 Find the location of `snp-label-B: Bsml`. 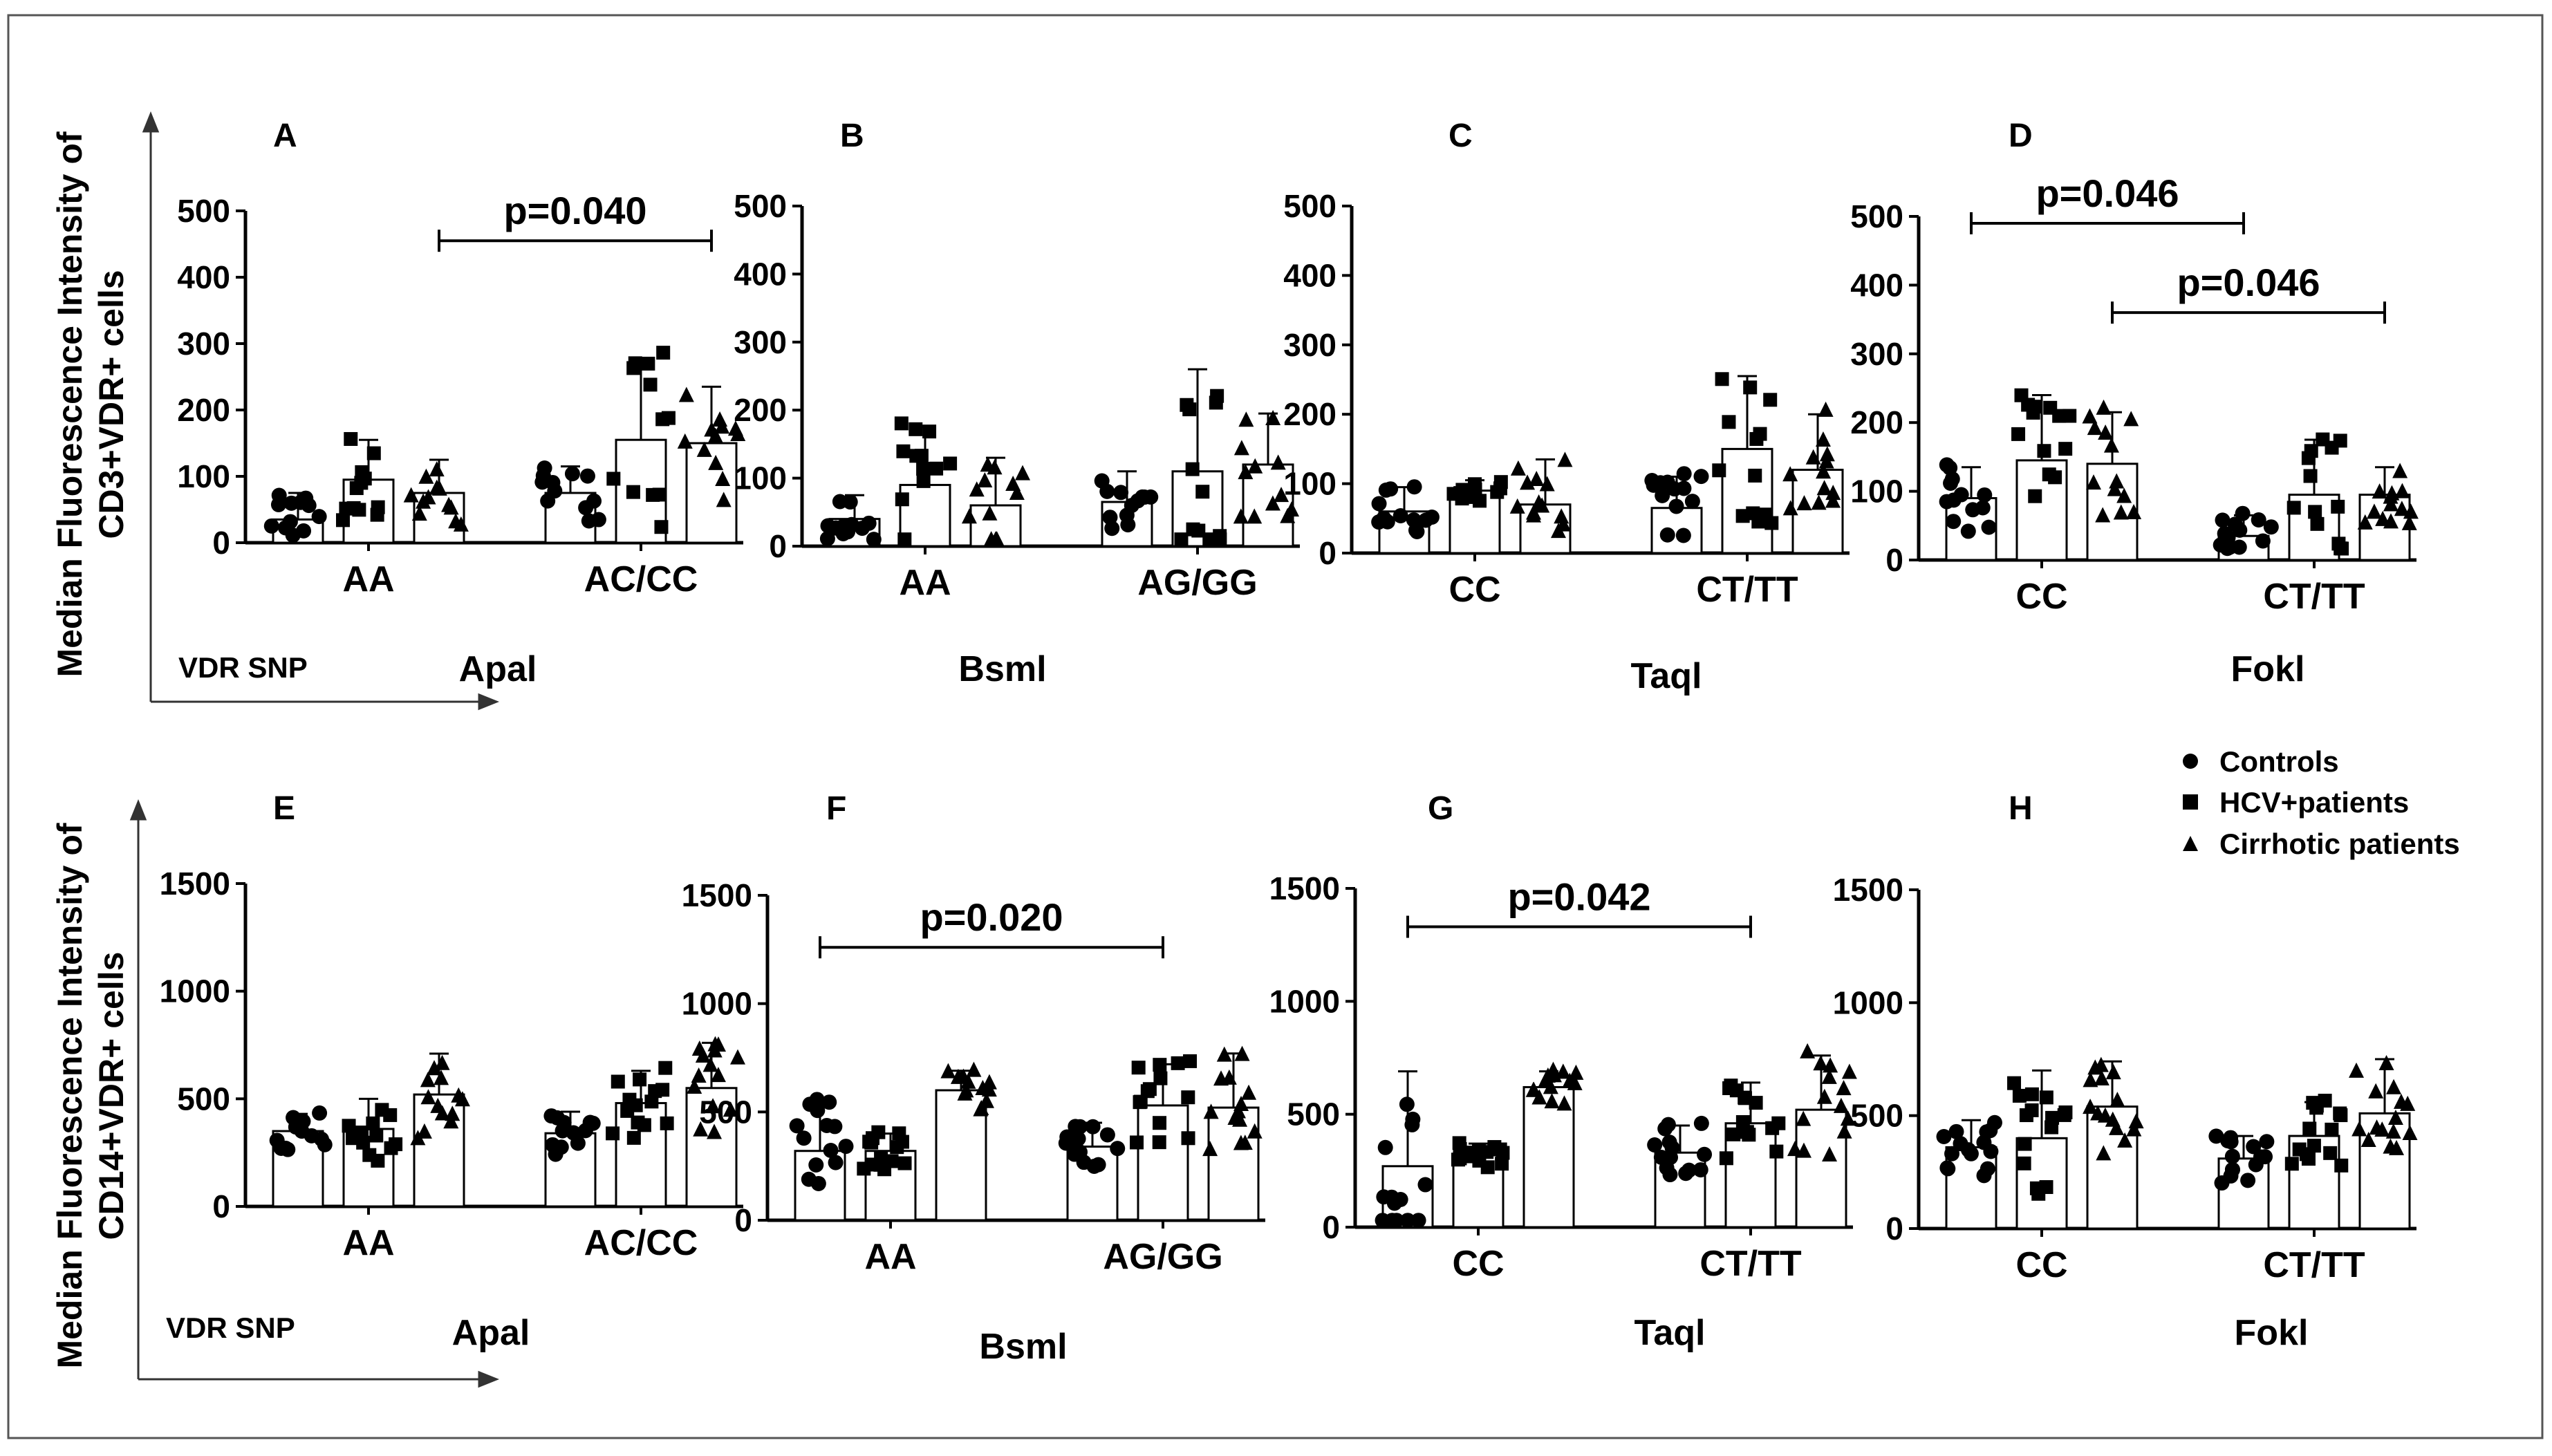

snp-label-B: Bsml is located at coordinates (1002, 669).